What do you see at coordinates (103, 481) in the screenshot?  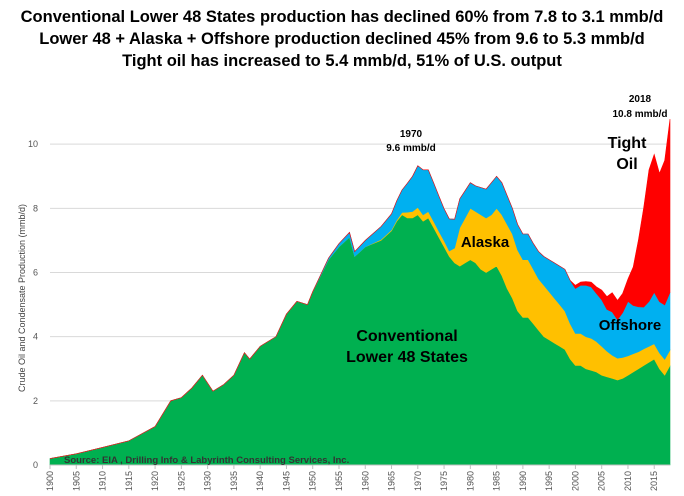 I see `x-tick-label: 1910` at bounding box center [103, 481].